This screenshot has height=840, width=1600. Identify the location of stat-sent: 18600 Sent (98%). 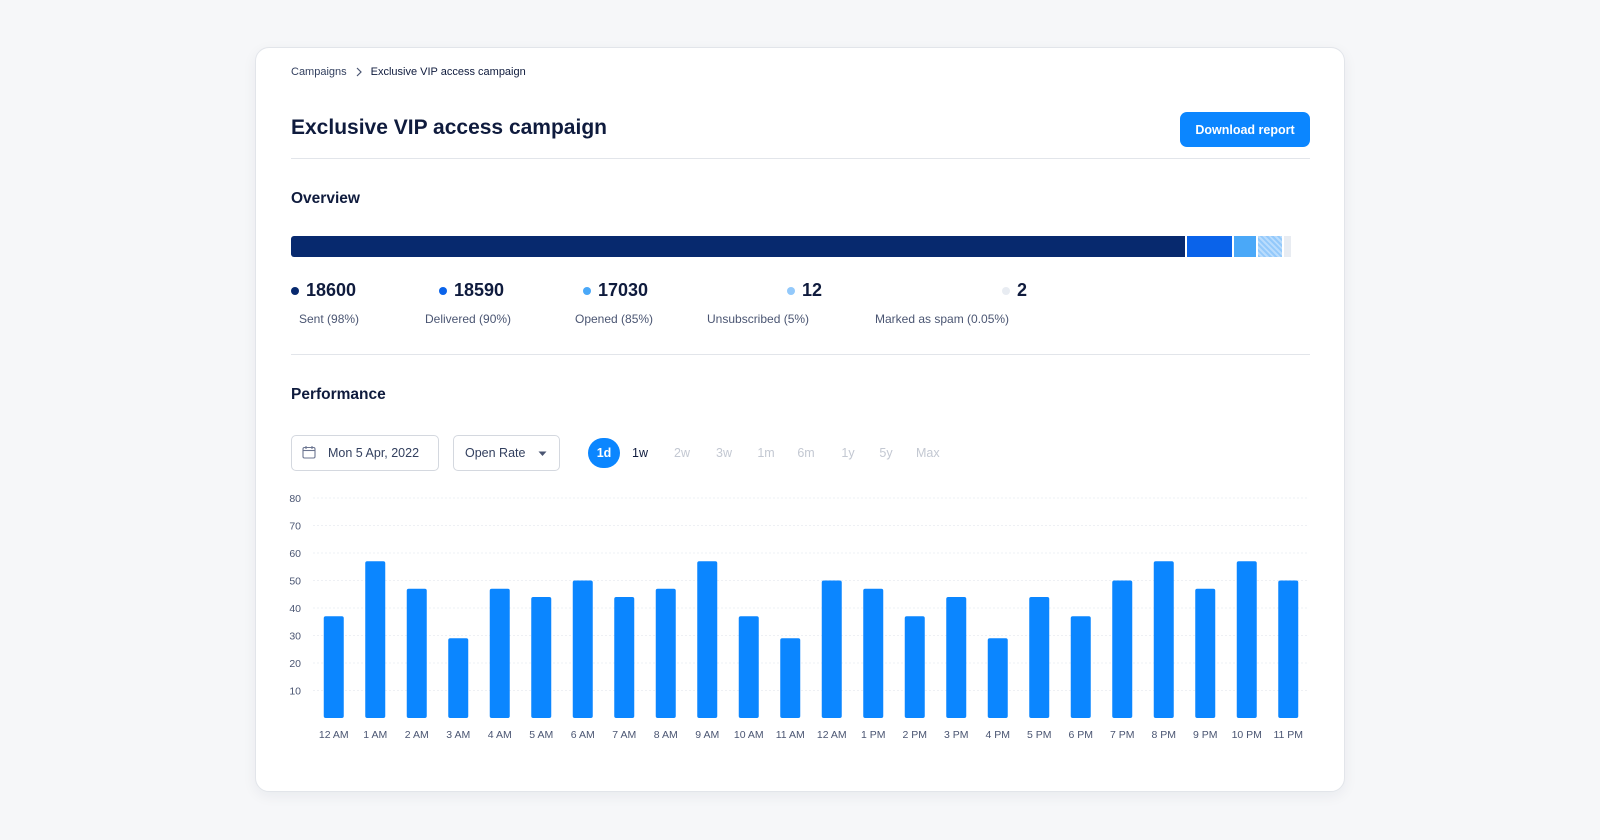
(325, 303).